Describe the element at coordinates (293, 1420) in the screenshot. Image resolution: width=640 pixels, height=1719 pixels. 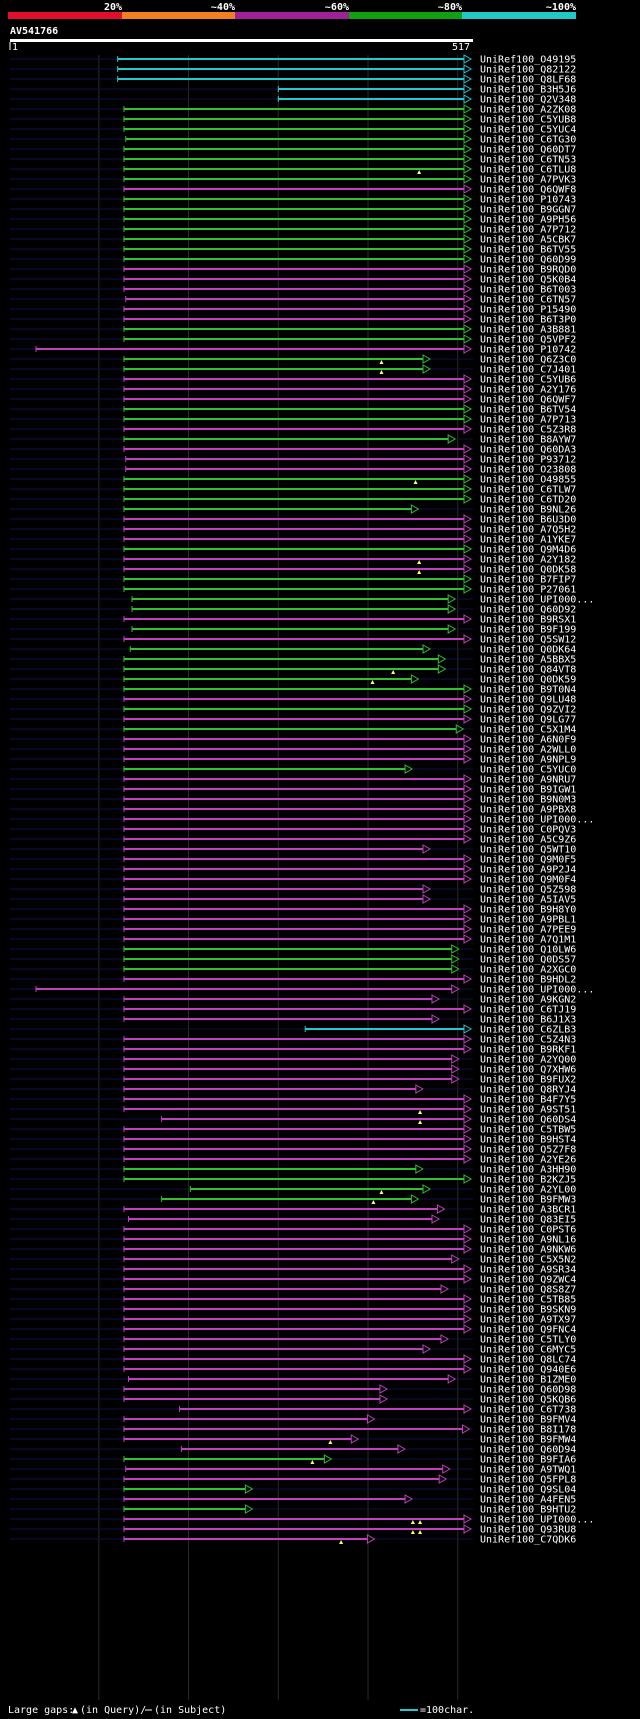
I see `hit-row: UniRef100_B9FMV4` at that location.